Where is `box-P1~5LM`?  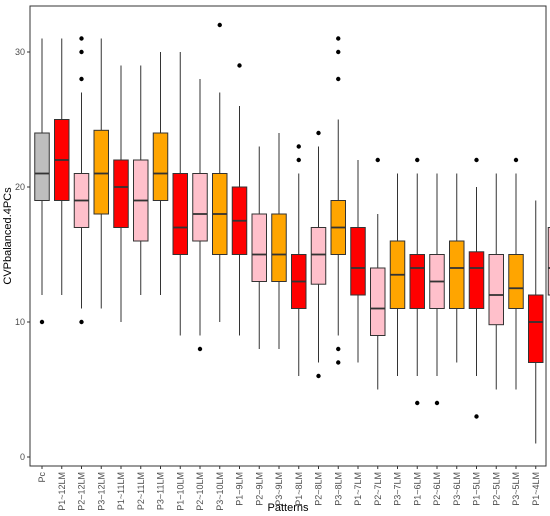 box-P1~5LM is located at coordinates (476, 288).